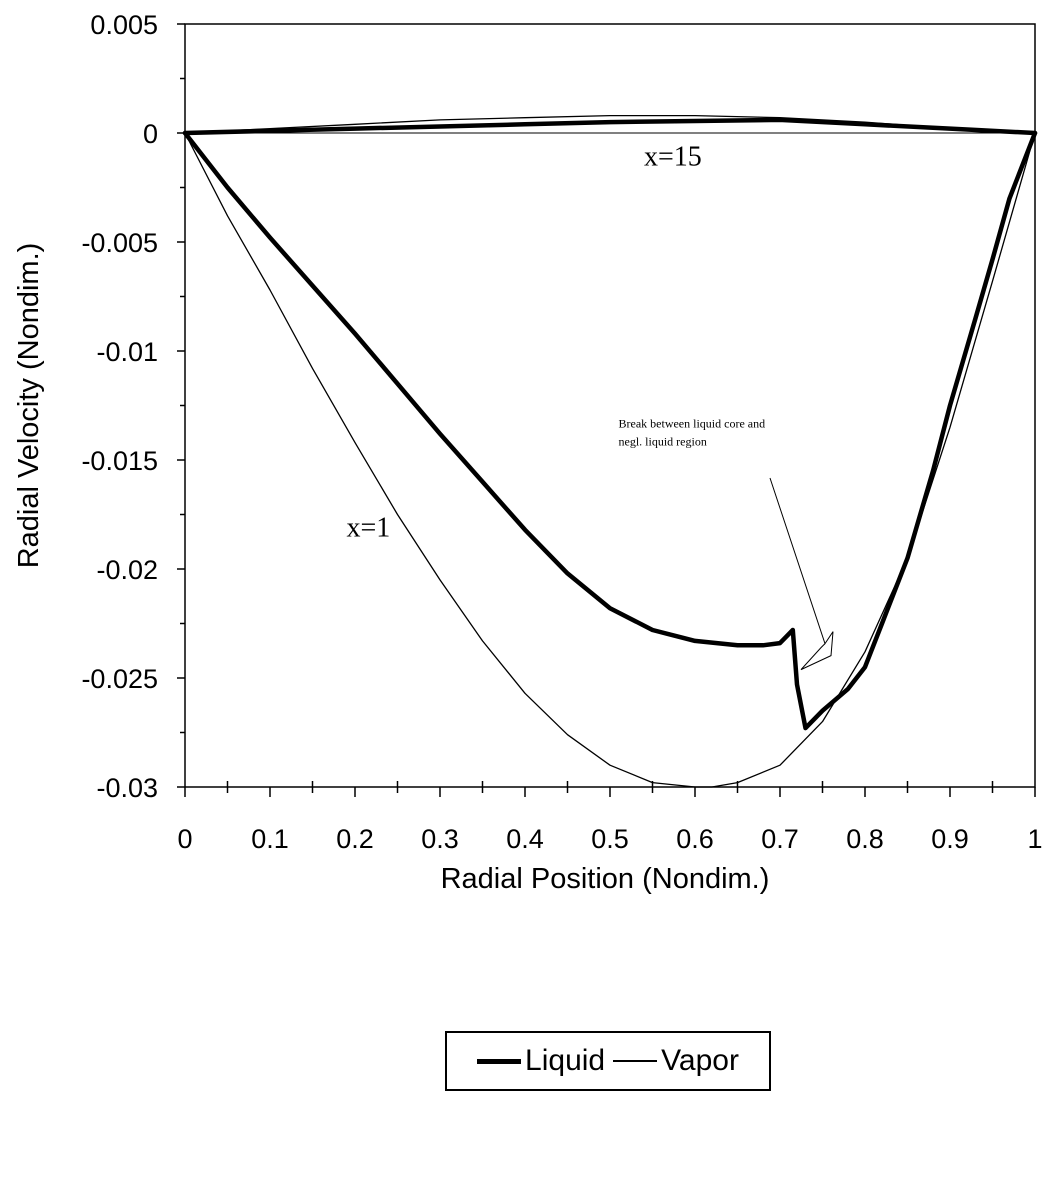 This screenshot has height=1203, width=1042. What do you see at coordinates (780, 839) in the screenshot?
I see `x-tick-label: 0.7` at bounding box center [780, 839].